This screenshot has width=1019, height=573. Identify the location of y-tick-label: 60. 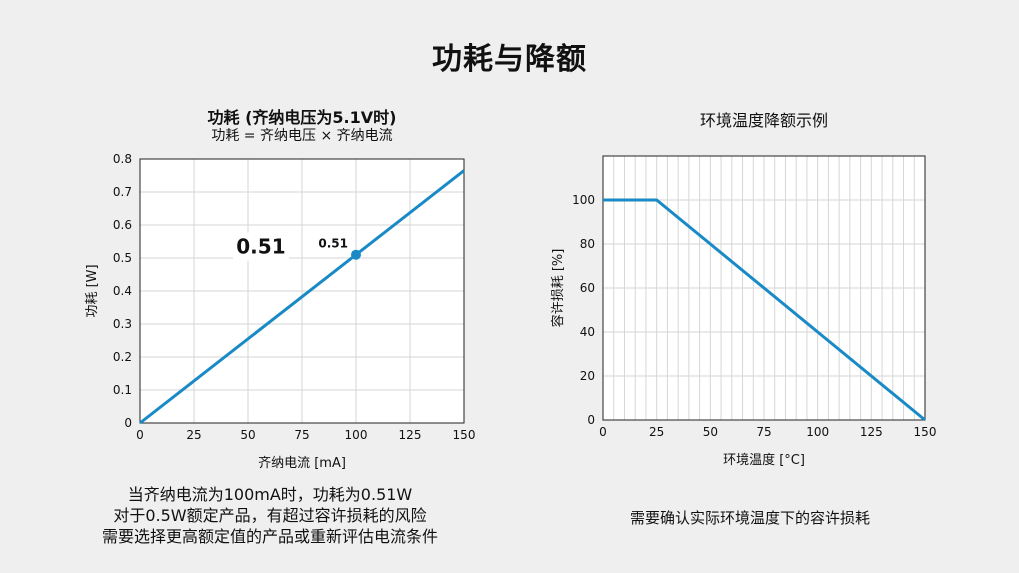
(587, 288).